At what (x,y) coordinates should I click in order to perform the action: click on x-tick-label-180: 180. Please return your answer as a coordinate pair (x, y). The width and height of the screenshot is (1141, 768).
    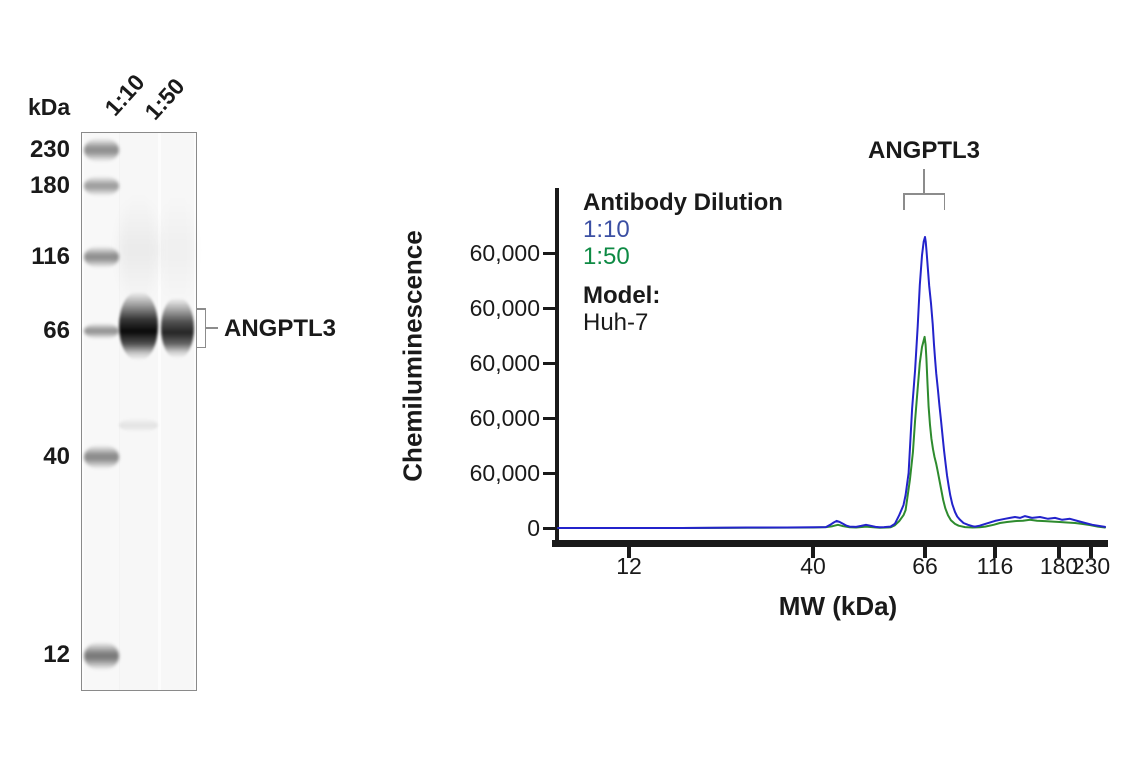
    Looking at the image, I should click on (1059, 566).